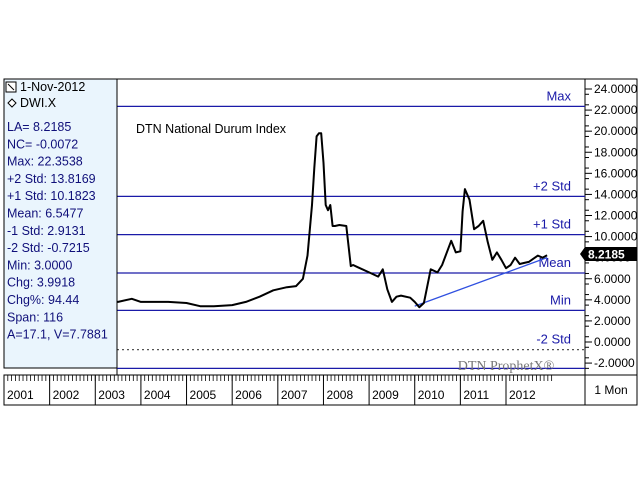  What do you see at coordinates (111, 395) in the screenshot?
I see `x-tick-label: 2003` at bounding box center [111, 395].